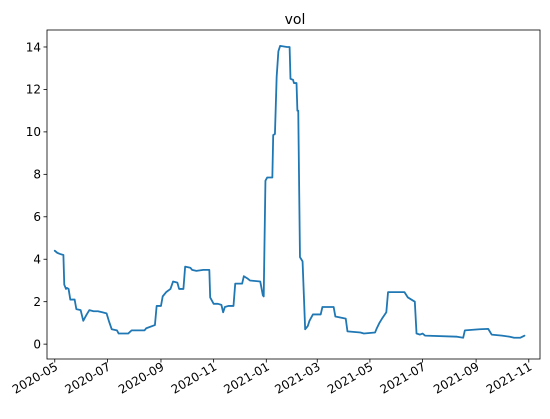 This screenshot has height=419, width=550. What do you see at coordinates (37, 260) in the screenshot?
I see `y-tick-label: 4` at bounding box center [37, 260].